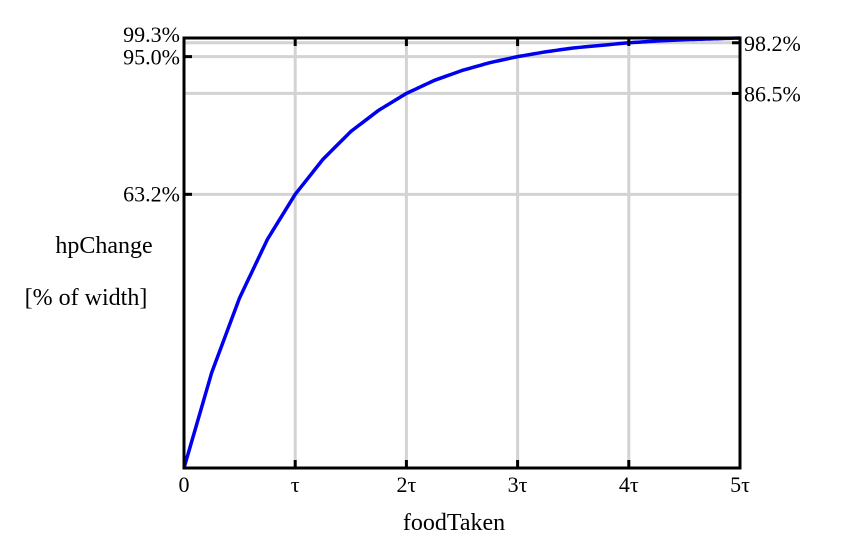  I want to click on y-tick-label-right: 86.5%, so click(772, 93).